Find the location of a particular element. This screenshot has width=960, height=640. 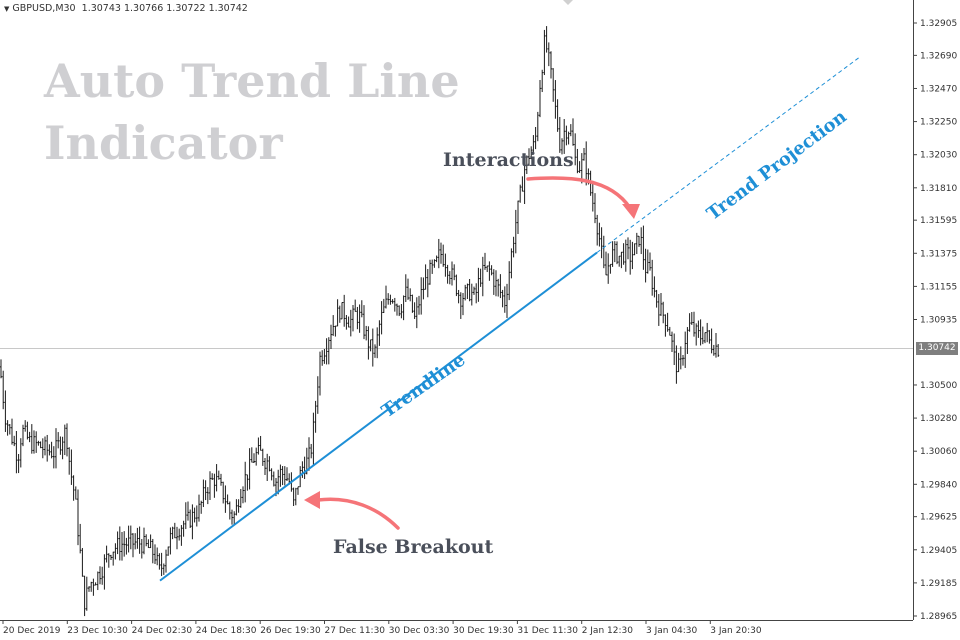

time-axis-label: 31 Dec 11:30 is located at coordinates (547, 631).